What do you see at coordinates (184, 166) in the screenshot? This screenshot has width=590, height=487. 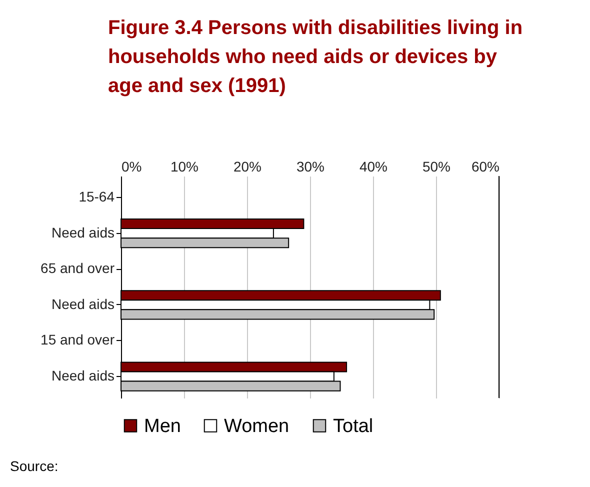 I see `x-tick-label: 10%` at bounding box center [184, 166].